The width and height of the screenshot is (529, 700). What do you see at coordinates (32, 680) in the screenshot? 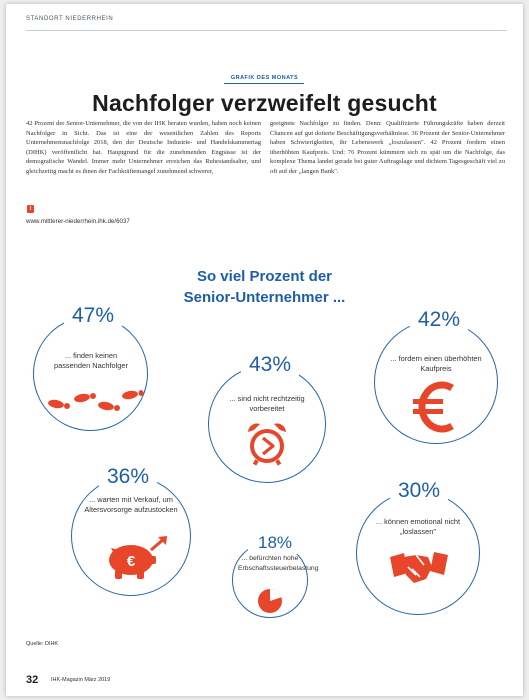
I see `page-number: 32` at bounding box center [32, 680].